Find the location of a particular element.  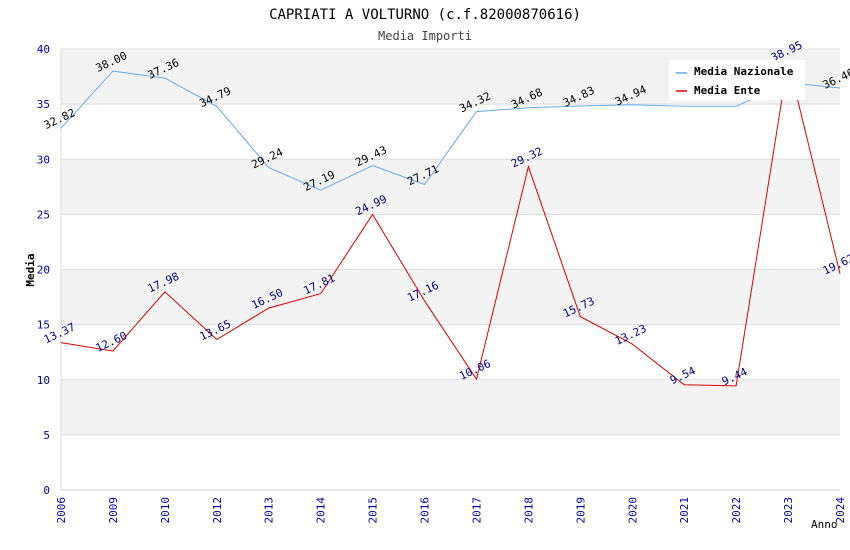

y-tick-labels: 0 5 10 15 20 25 30 35 40 is located at coordinates (43, 270).